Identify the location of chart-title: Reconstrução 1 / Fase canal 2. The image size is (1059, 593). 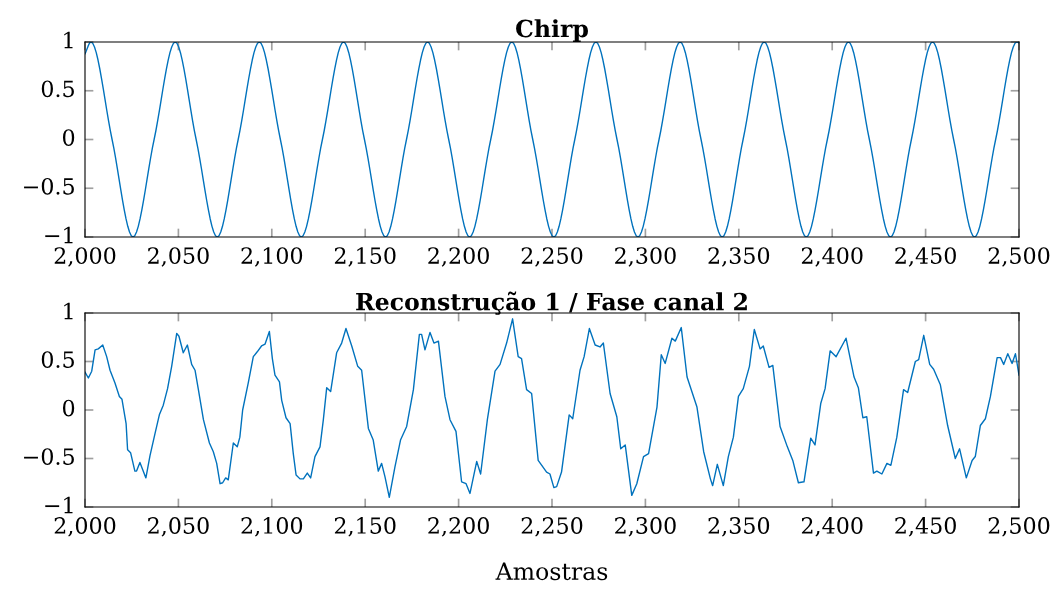
(551, 303).